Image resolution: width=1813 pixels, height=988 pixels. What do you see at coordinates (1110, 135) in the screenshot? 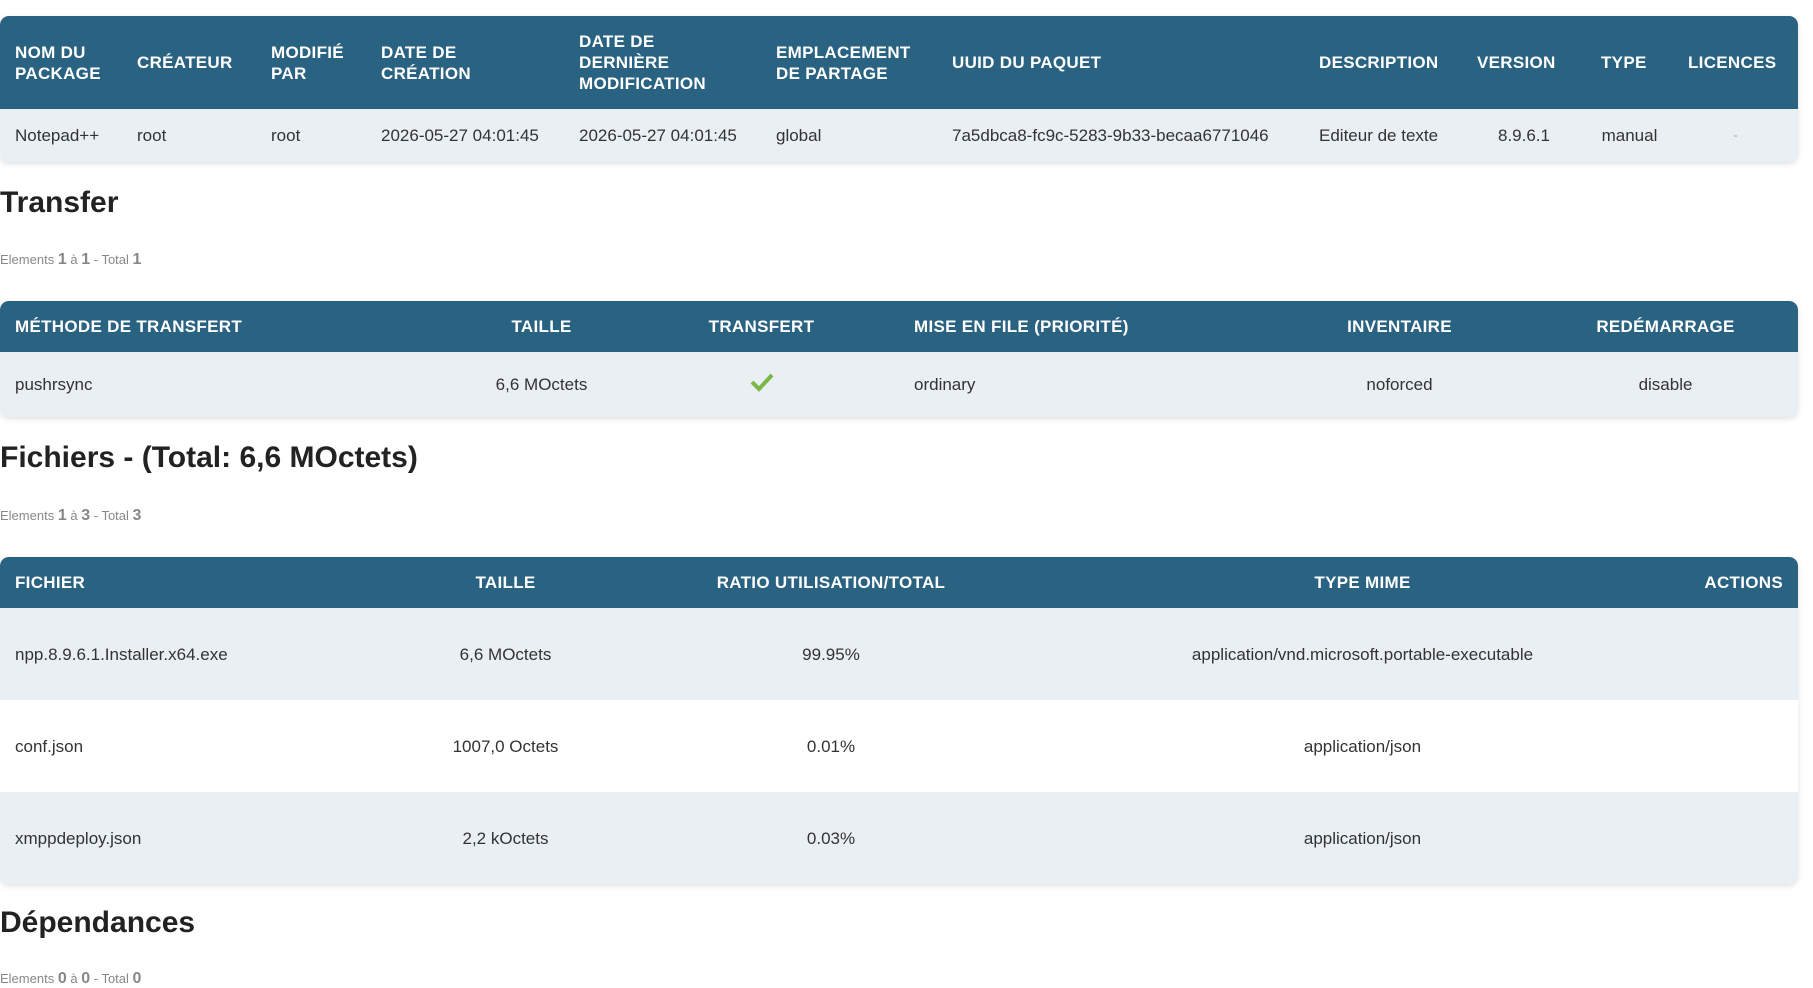
I see `table-cell: 7a5dbca8-fc9c-5283-9b33-becaa6771046` at bounding box center [1110, 135].